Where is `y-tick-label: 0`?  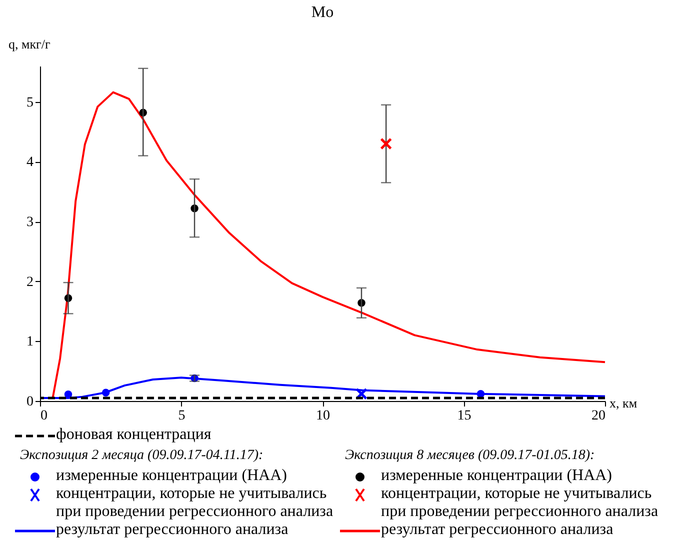
y-tick-label: 0 is located at coordinates (30, 402).